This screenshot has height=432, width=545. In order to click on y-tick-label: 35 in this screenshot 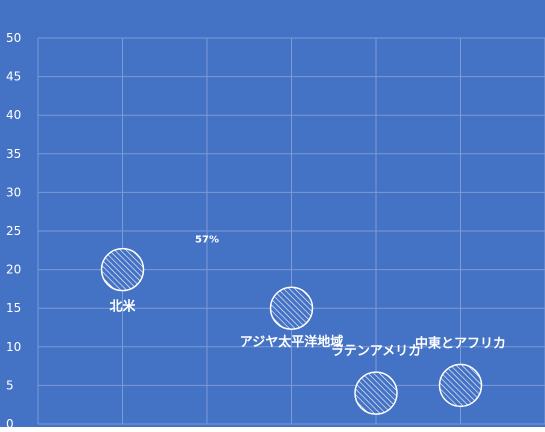, I will do `click(13, 154)`.